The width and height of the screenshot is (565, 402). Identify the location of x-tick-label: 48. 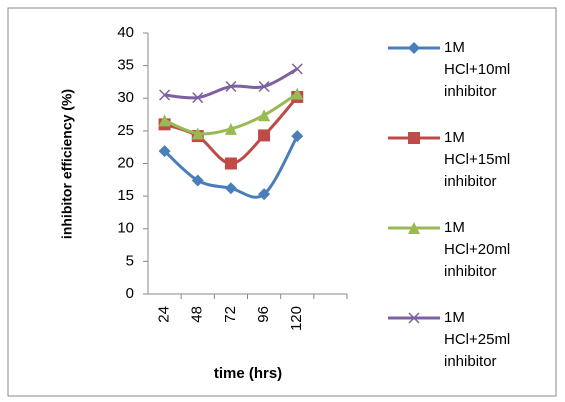
(197, 314).